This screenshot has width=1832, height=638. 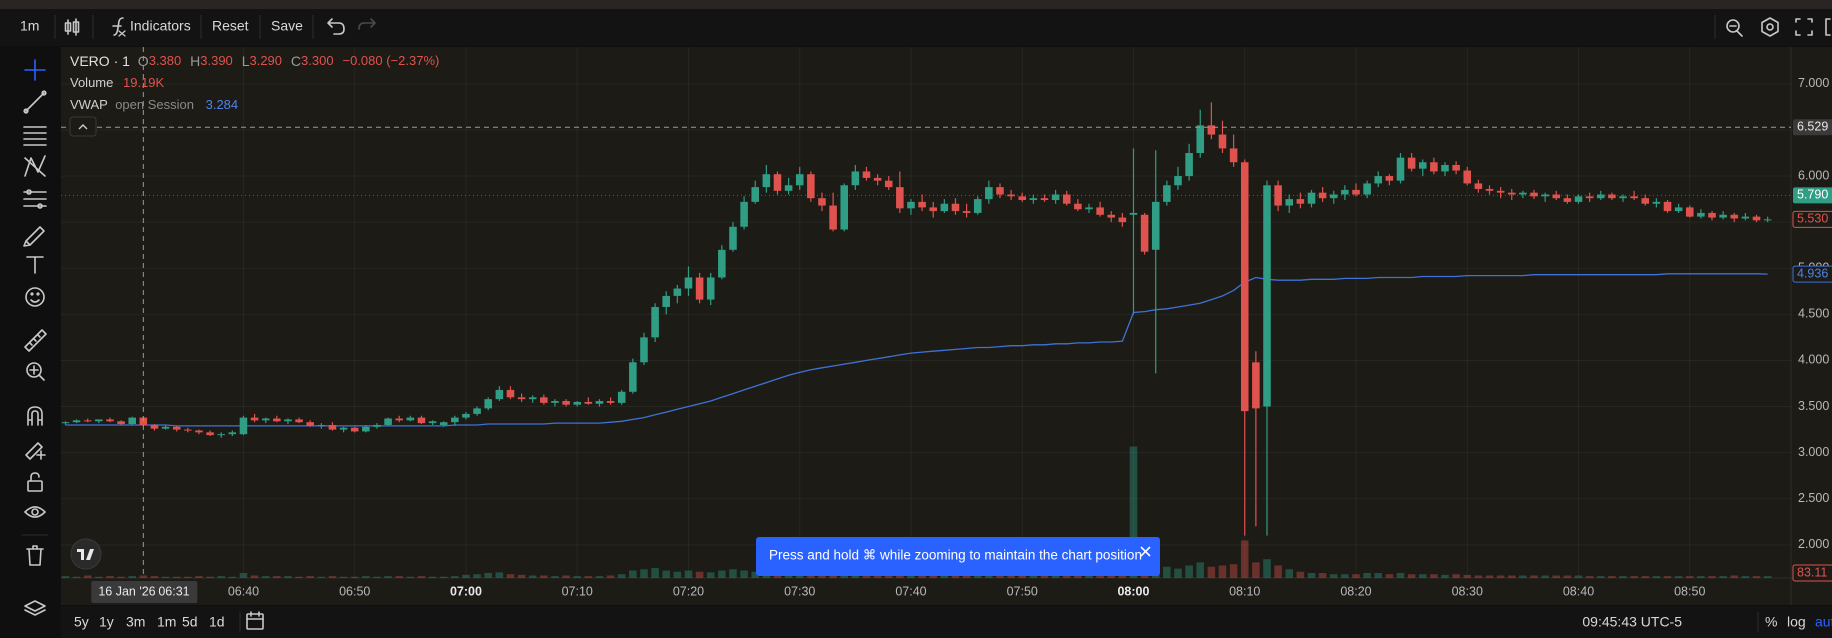 I want to click on range-button: 1y, so click(x=106, y=622).